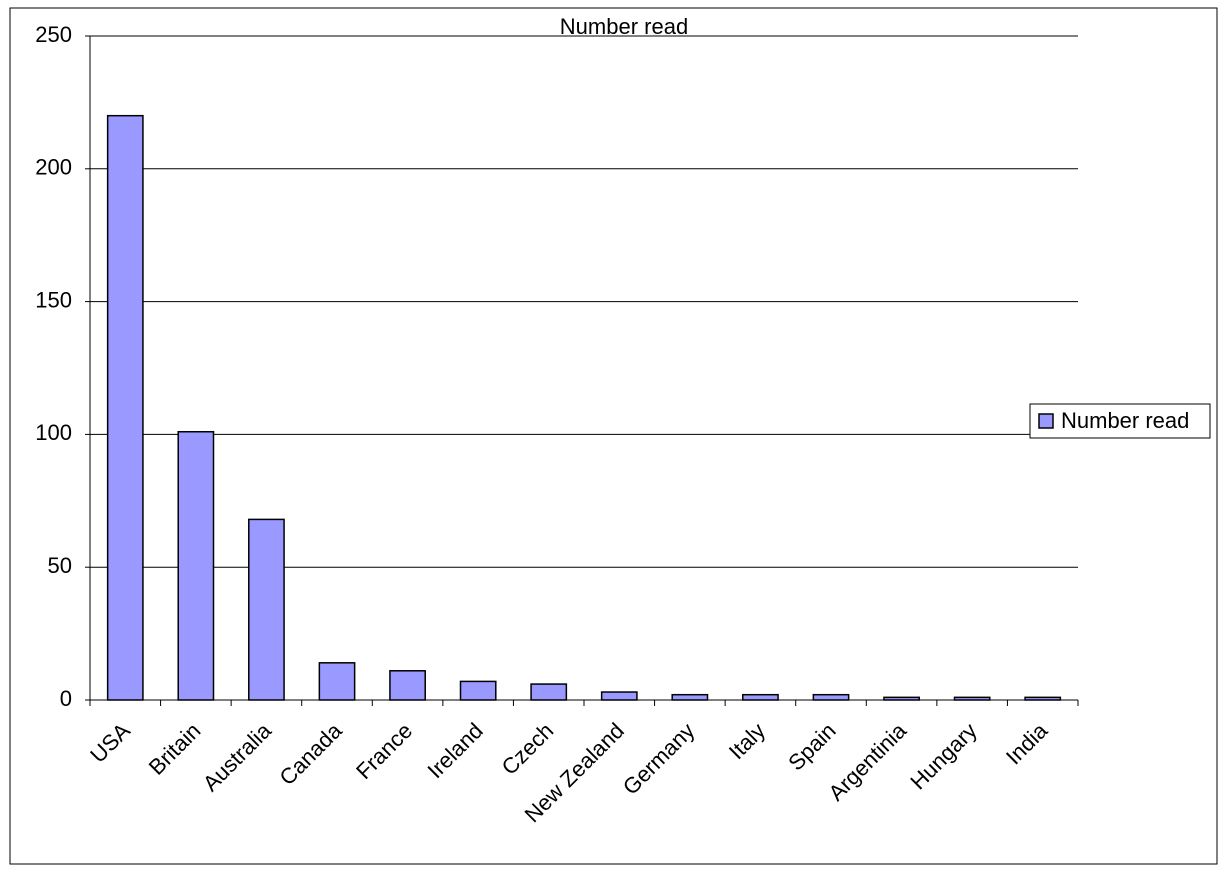 This screenshot has width=1227, height=873. What do you see at coordinates (624, 26) in the screenshot?
I see `chart-title: Number read` at bounding box center [624, 26].